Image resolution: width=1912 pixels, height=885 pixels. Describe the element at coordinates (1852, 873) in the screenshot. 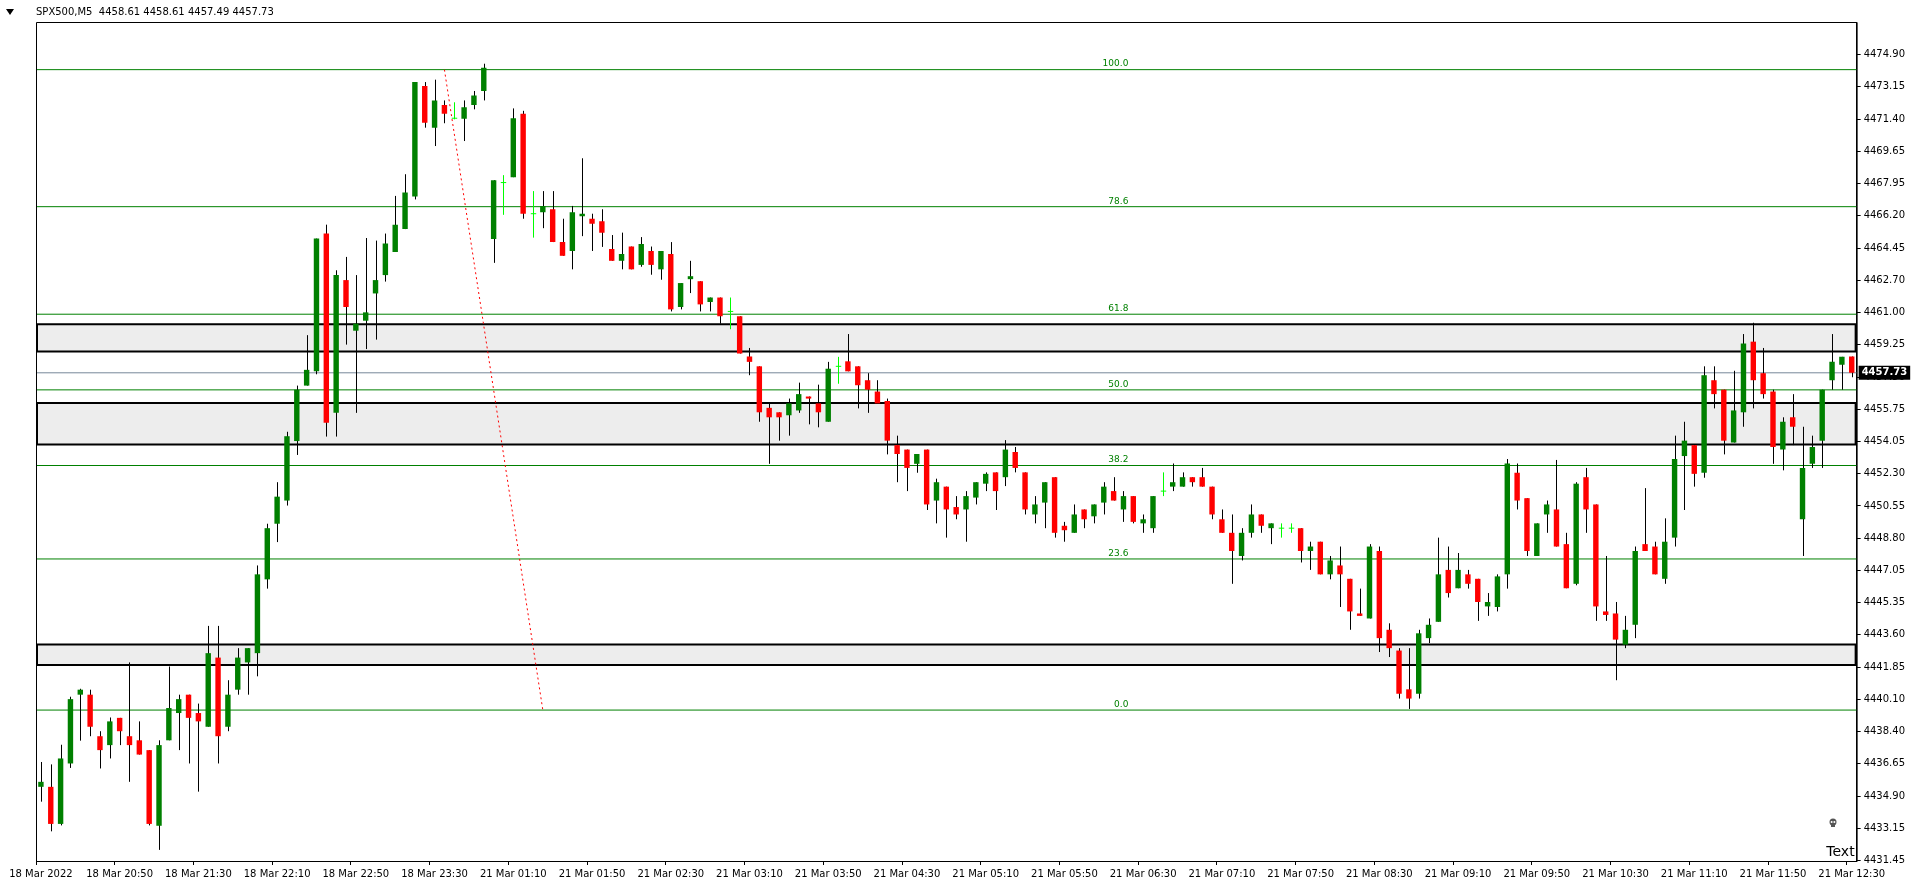

I see `x-tick-label: 21 Mar 12:30` at that location.